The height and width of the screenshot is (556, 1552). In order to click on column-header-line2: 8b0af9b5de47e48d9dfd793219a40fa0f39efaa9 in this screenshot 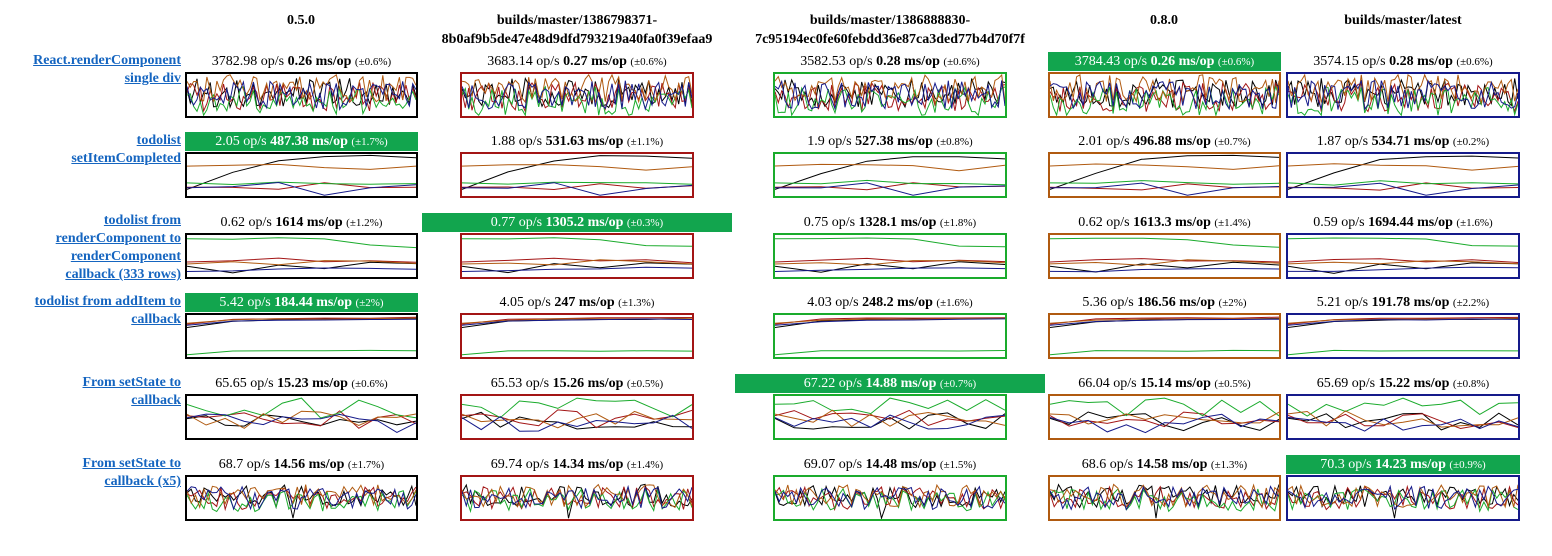, I will do `click(577, 39)`.